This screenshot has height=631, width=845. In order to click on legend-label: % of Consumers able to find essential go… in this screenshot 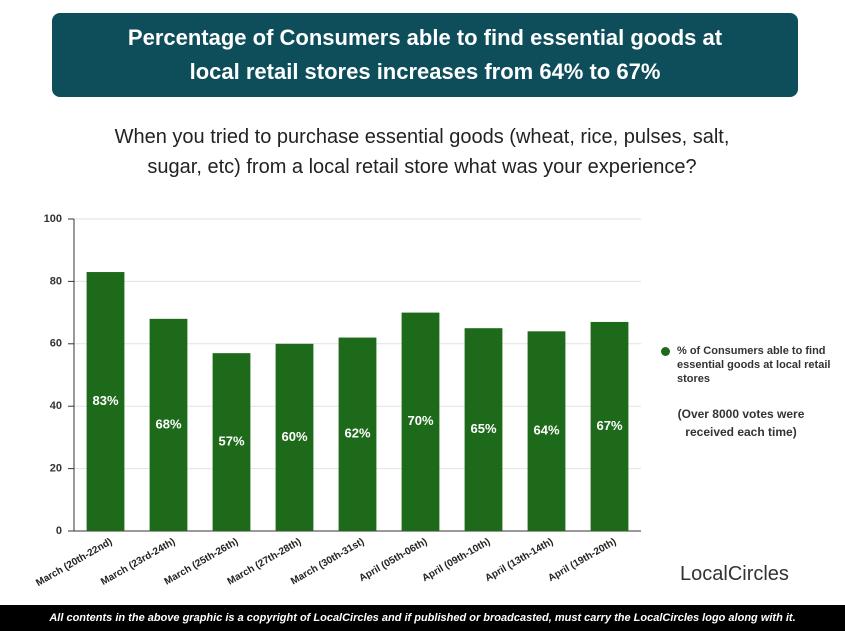, I will do `click(754, 365)`.